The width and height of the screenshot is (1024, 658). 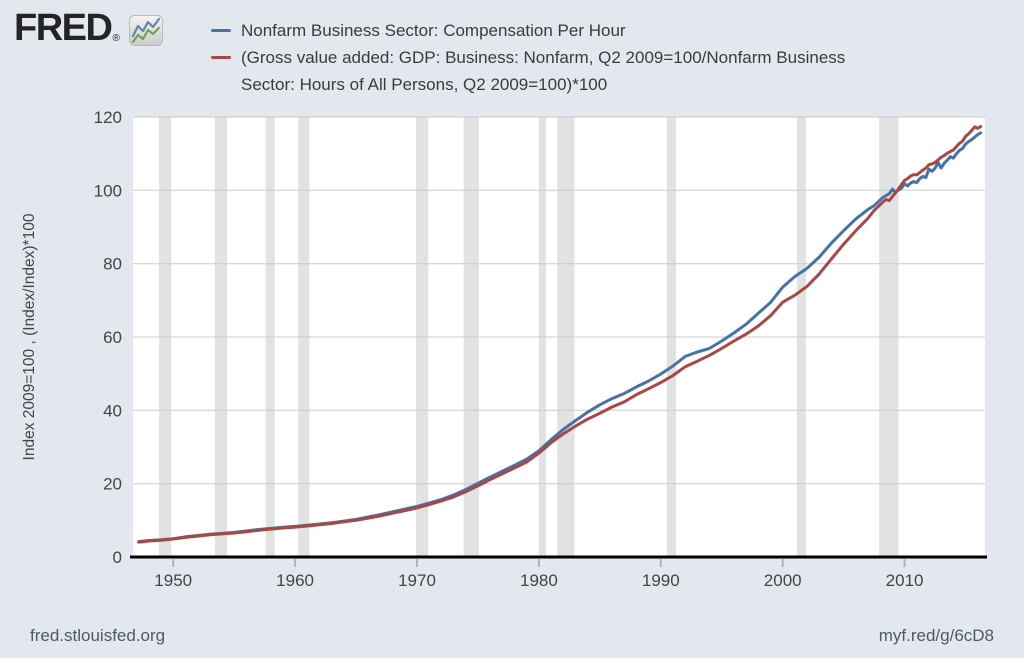 I want to click on footer: fred.stlouisfed.org myf.red/g/6cD8, so click(x=512, y=637).